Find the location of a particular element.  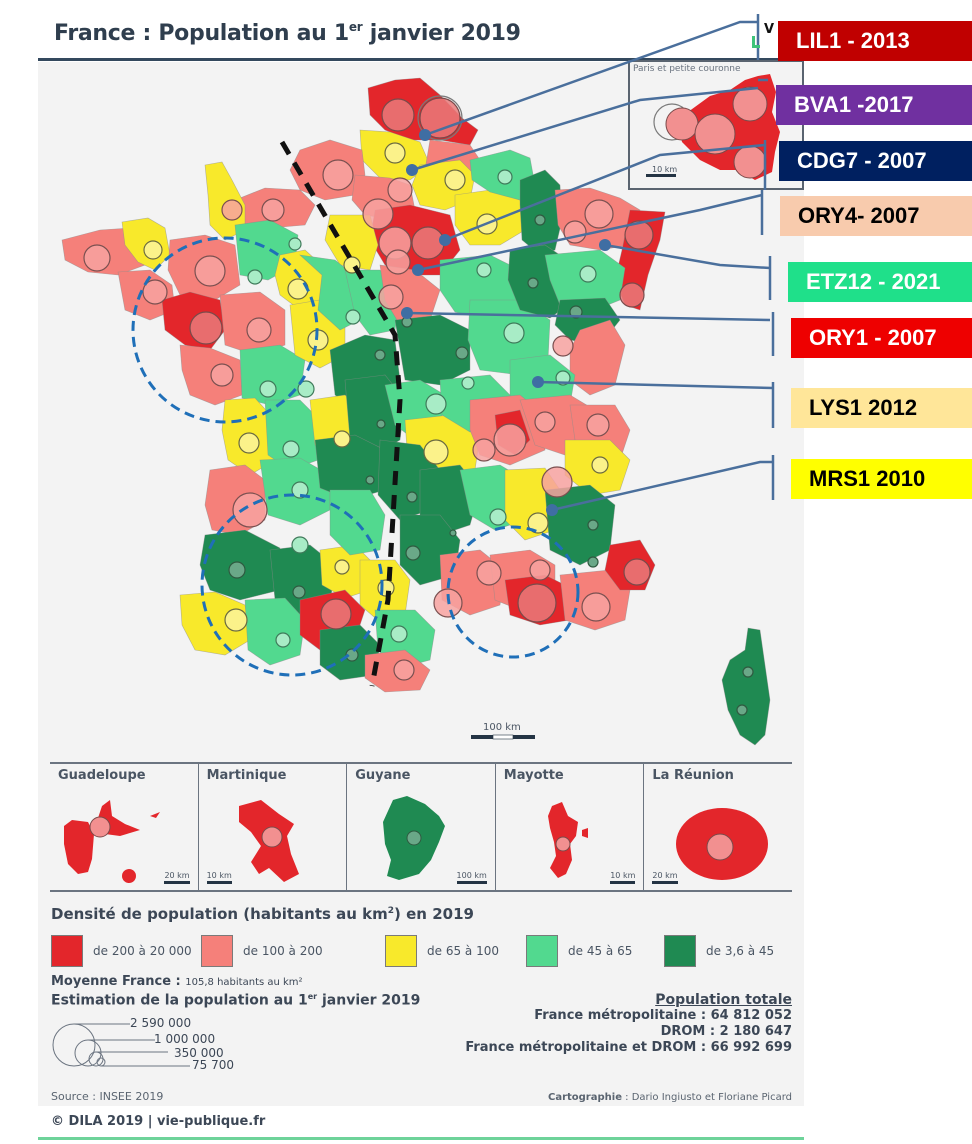

bubble-legend-circles is located at coordinates (121, 1045).